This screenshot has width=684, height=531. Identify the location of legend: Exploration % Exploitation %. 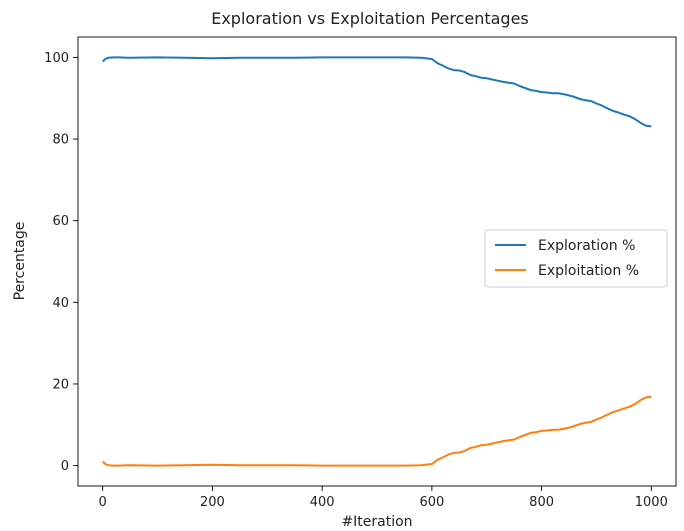
(576, 258).